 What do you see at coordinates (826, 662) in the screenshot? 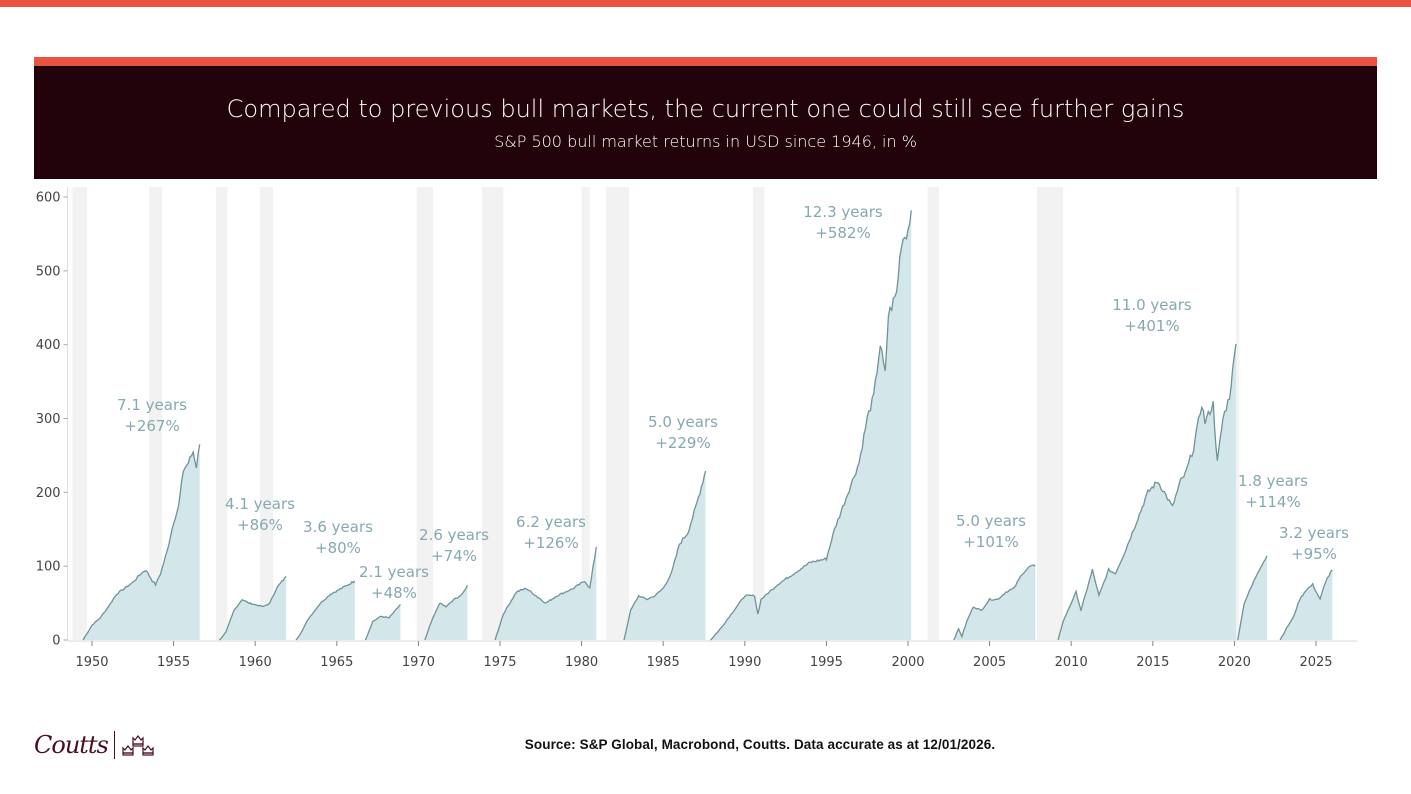
I see `x-tick-label: 1995` at bounding box center [826, 662].